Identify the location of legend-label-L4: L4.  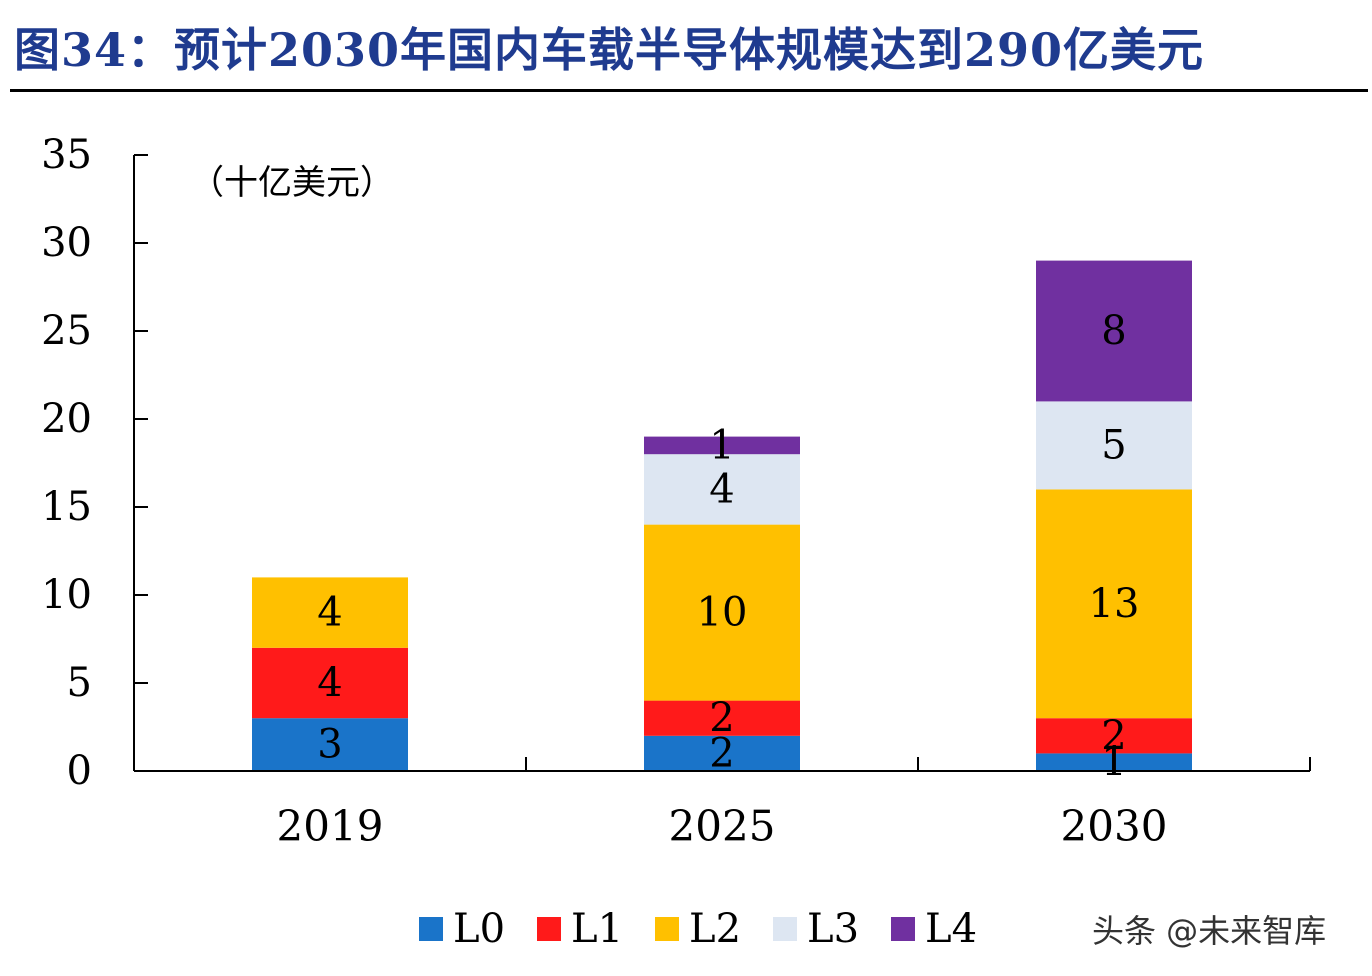
(951, 929).